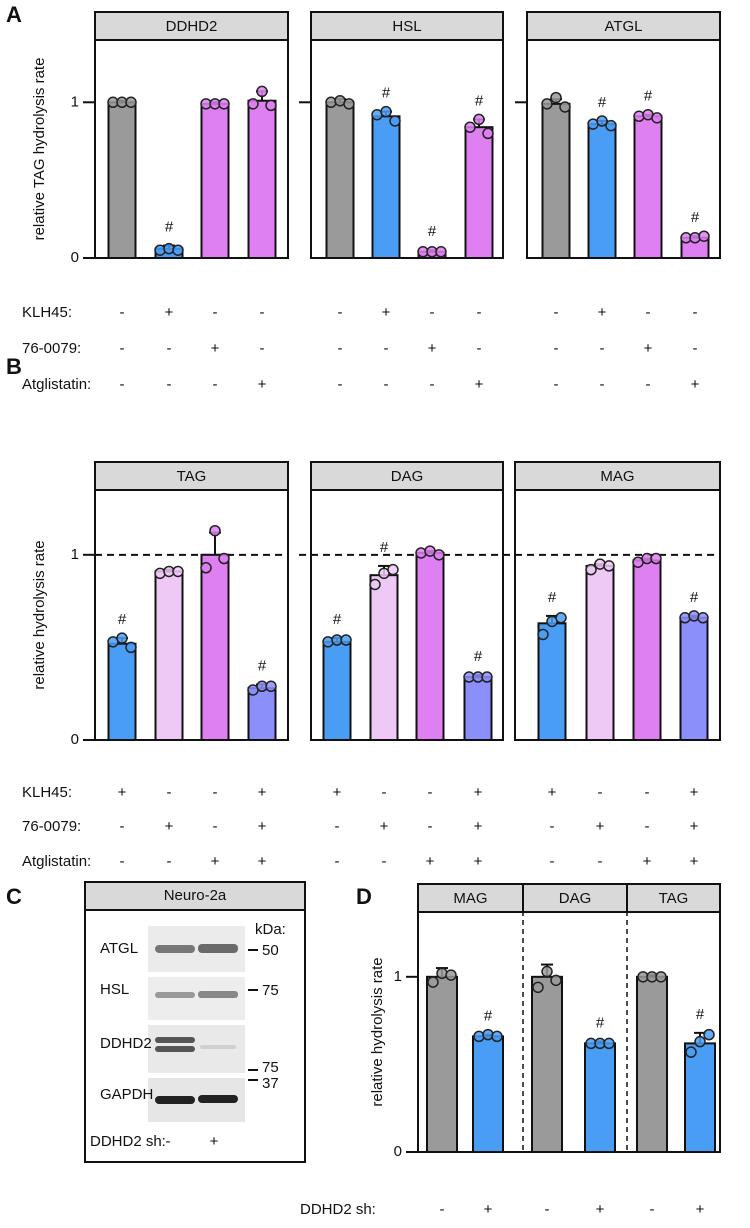  Describe the element at coordinates (119, 948) in the screenshot. I see `band-label: ATGL` at that location.